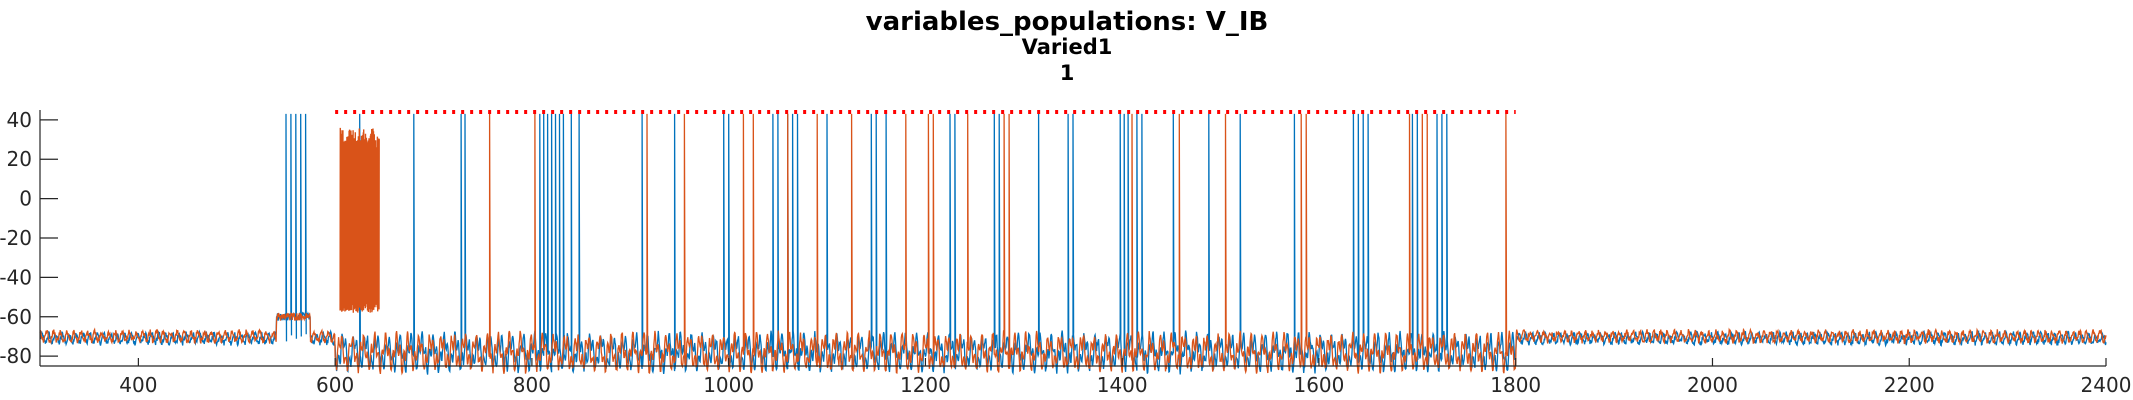 Image resolution: width=2133 pixels, height=400 pixels. Describe the element at coordinates (1712, 385) in the screenshot. I see `x-tick-label-2000: 2000` at that location.